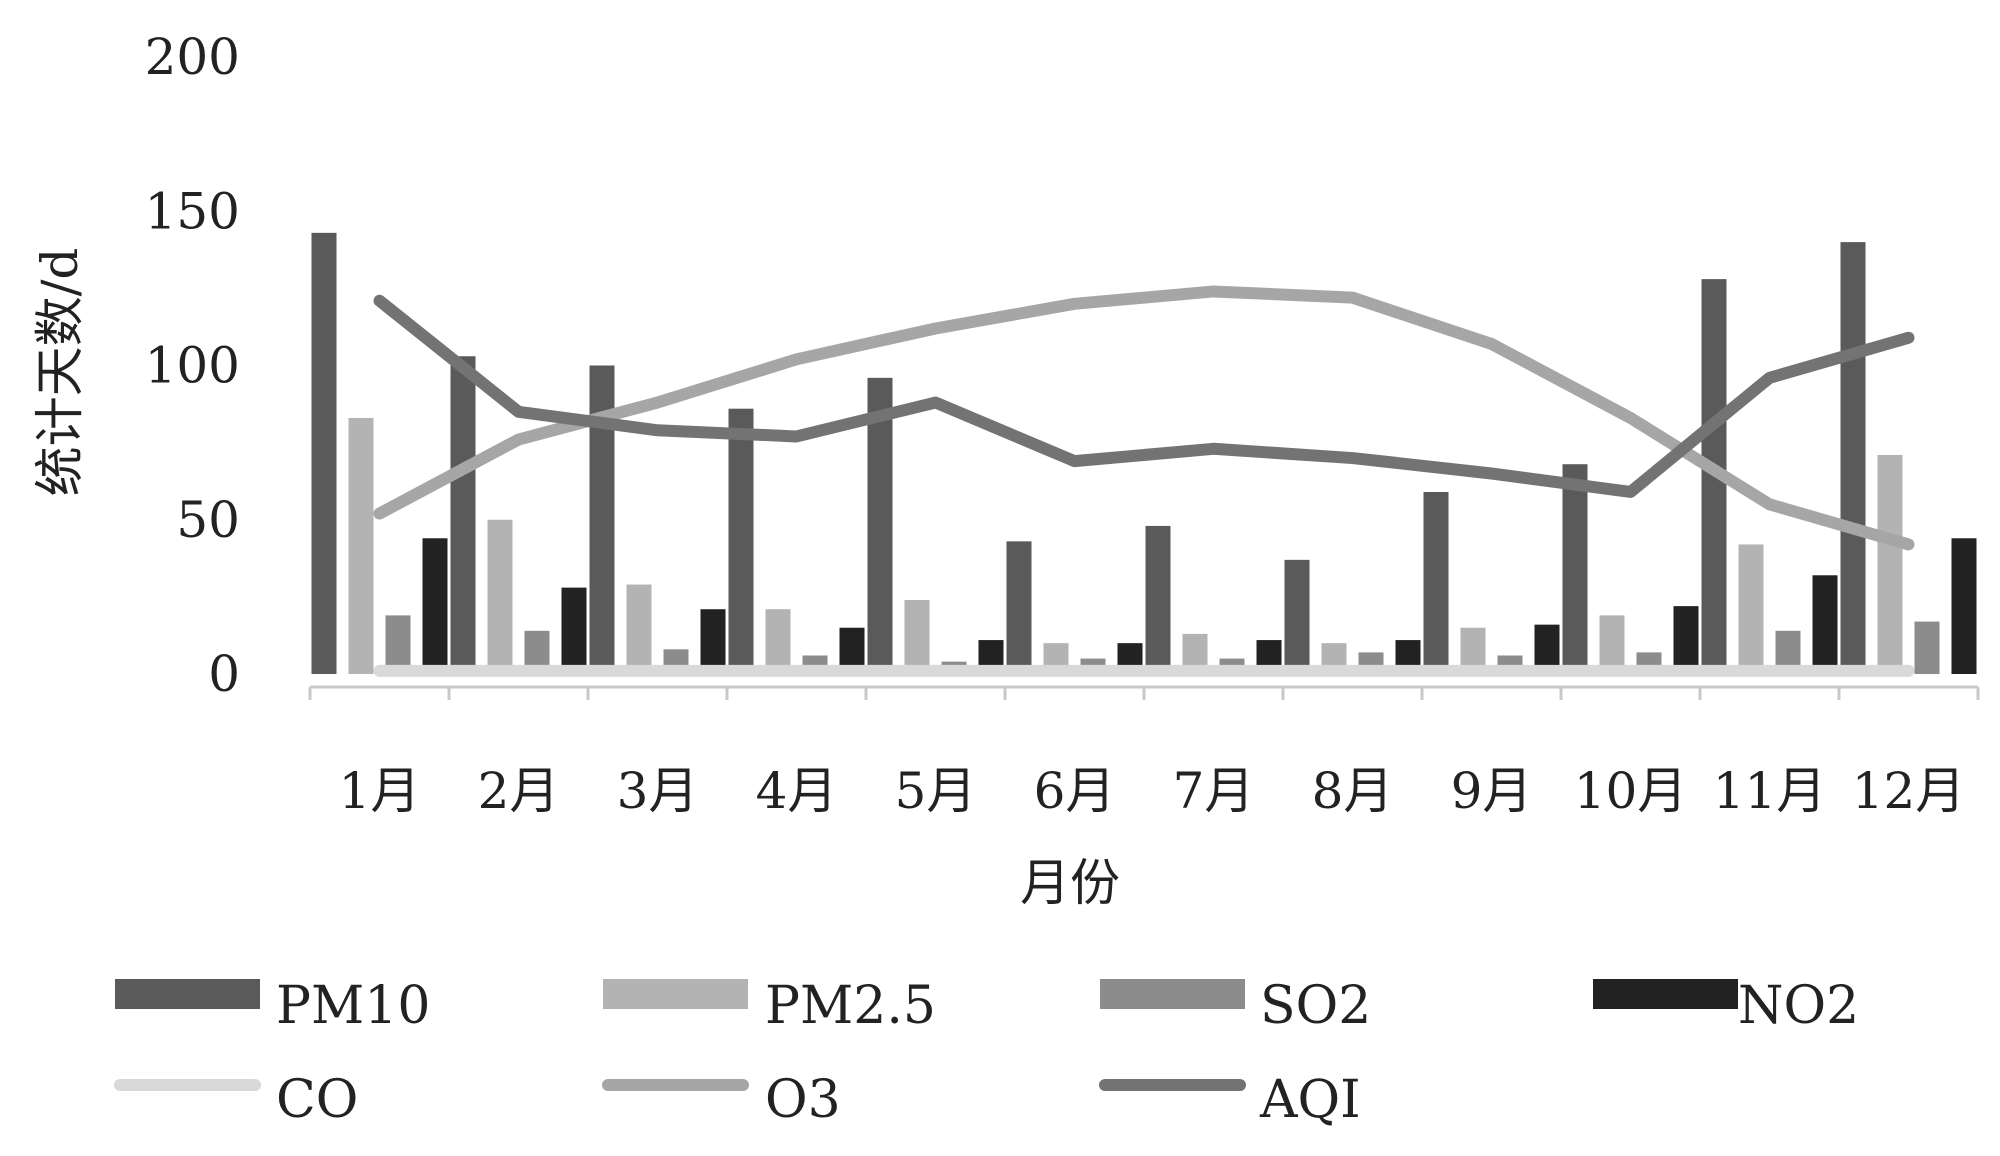 The width and height of the screenshot is (2000, 1156). What do you see at coordinates (1492, 791) in the screenshot?
I see `x-tick-label: 9月` at bounding box center [1492, 791].